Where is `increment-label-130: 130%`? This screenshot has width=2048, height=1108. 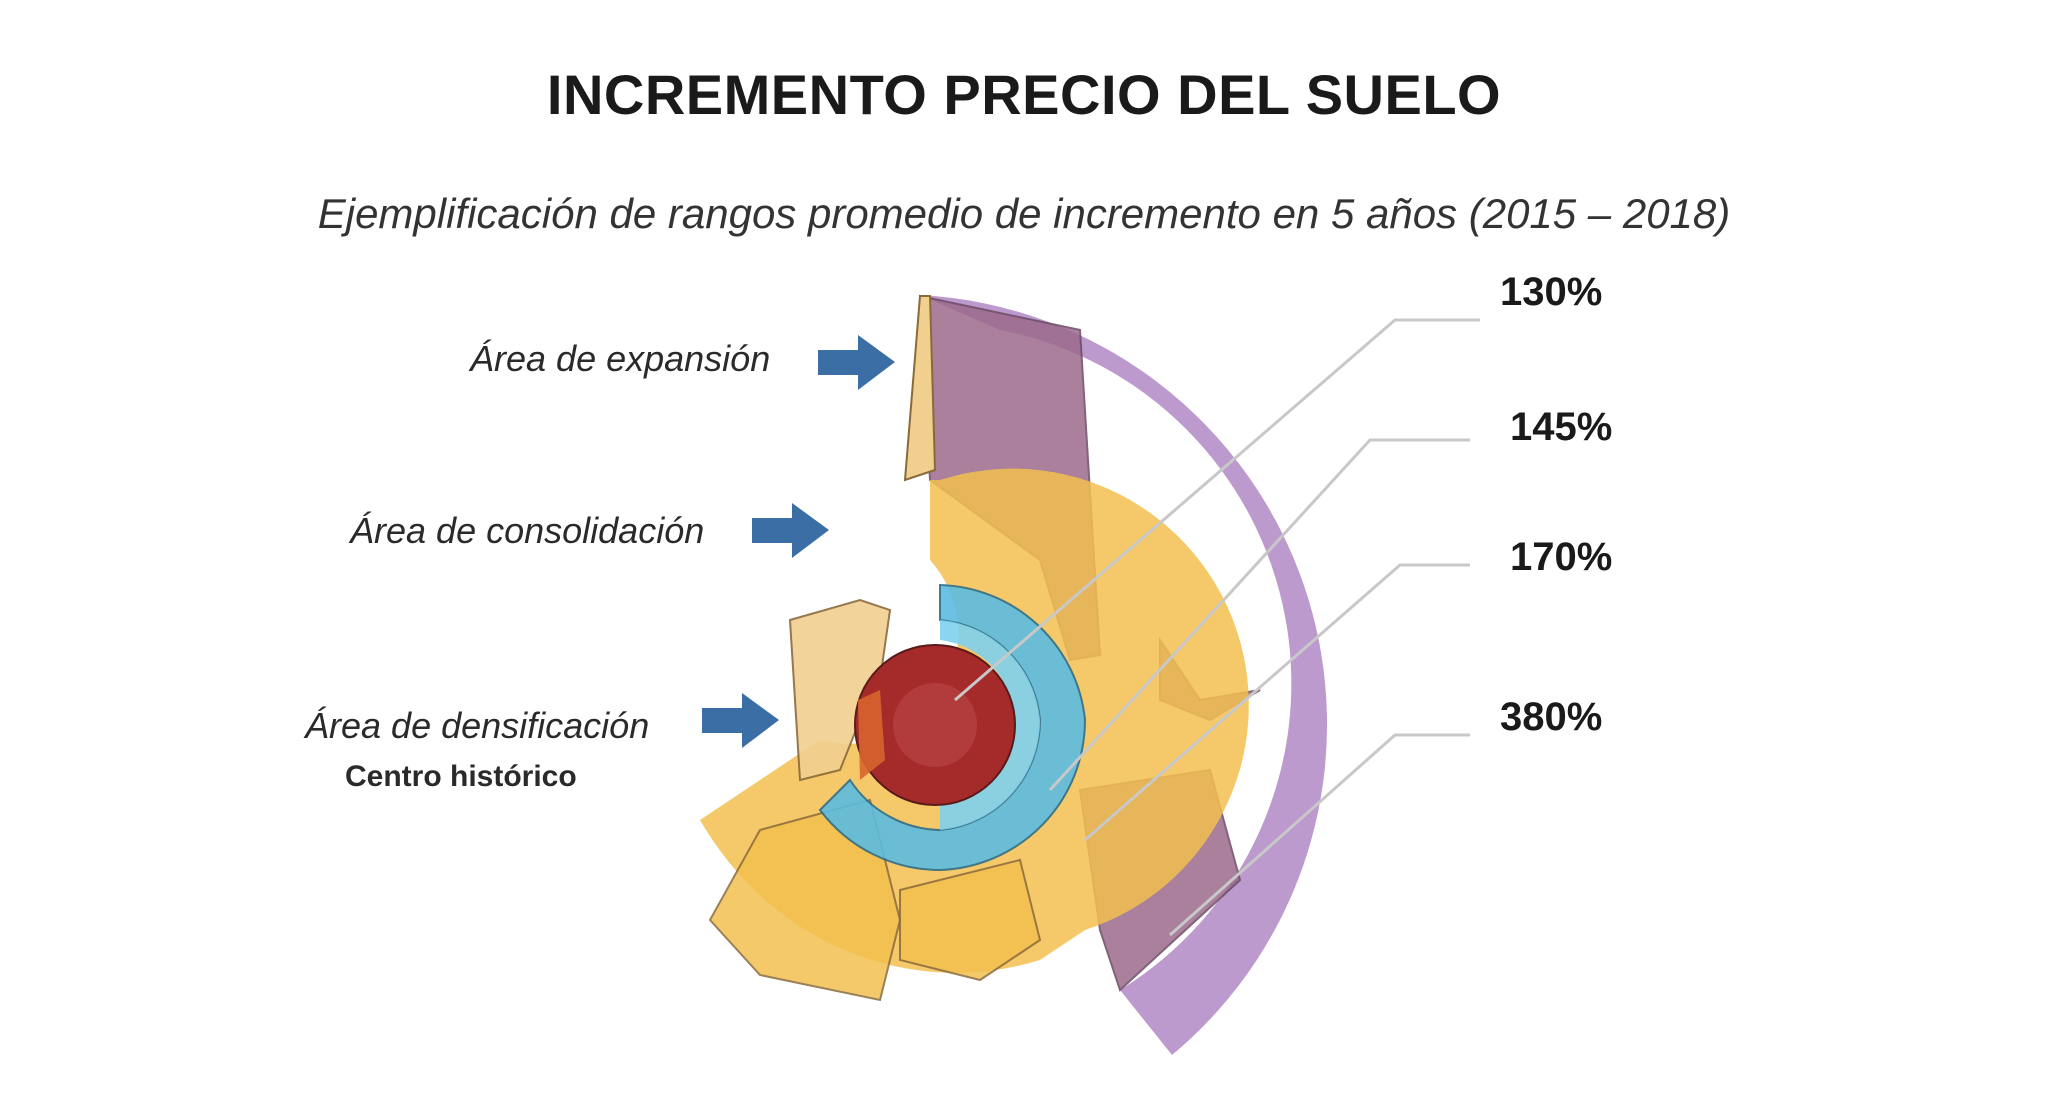 increment-label-130: 130% is located at coordinates (1551, 292).